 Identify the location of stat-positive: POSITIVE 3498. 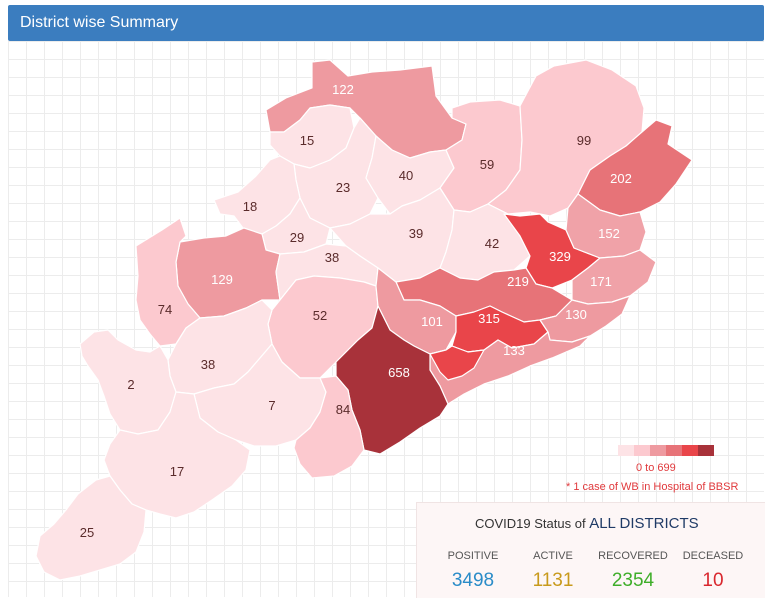
(473, 571).